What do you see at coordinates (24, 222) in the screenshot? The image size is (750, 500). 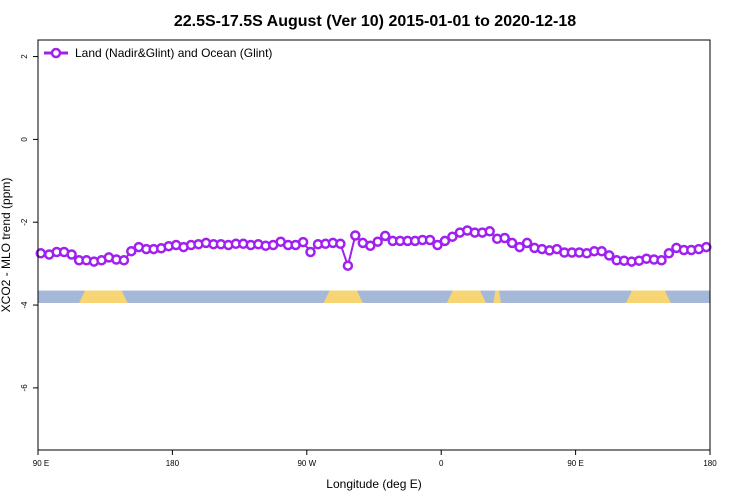 I see `y-tick-label: -2` at bounding box center [24, 222].